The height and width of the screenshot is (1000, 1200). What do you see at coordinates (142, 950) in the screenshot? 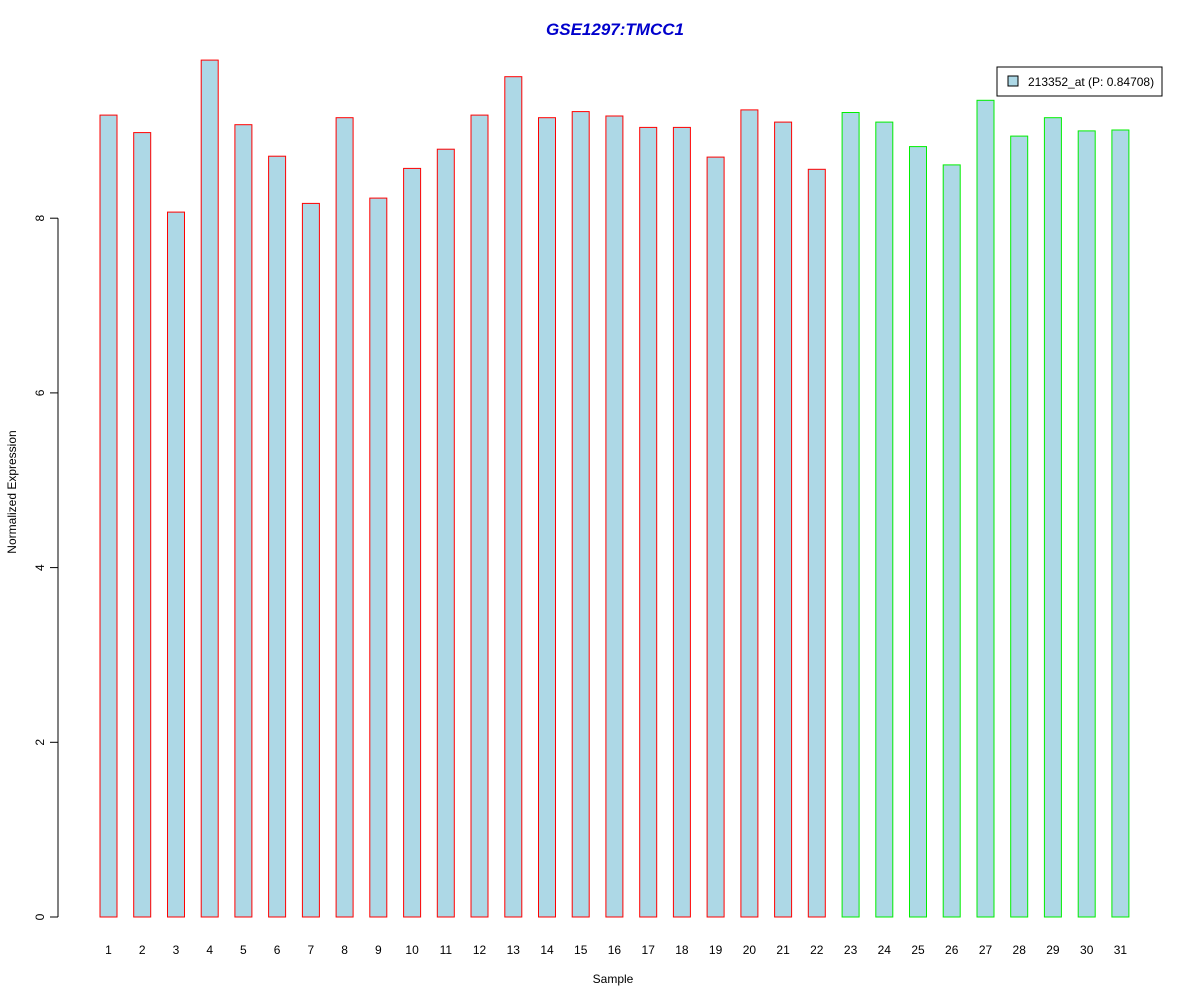
I see `x-tick-label: 2` at bounding box center [142, 950].